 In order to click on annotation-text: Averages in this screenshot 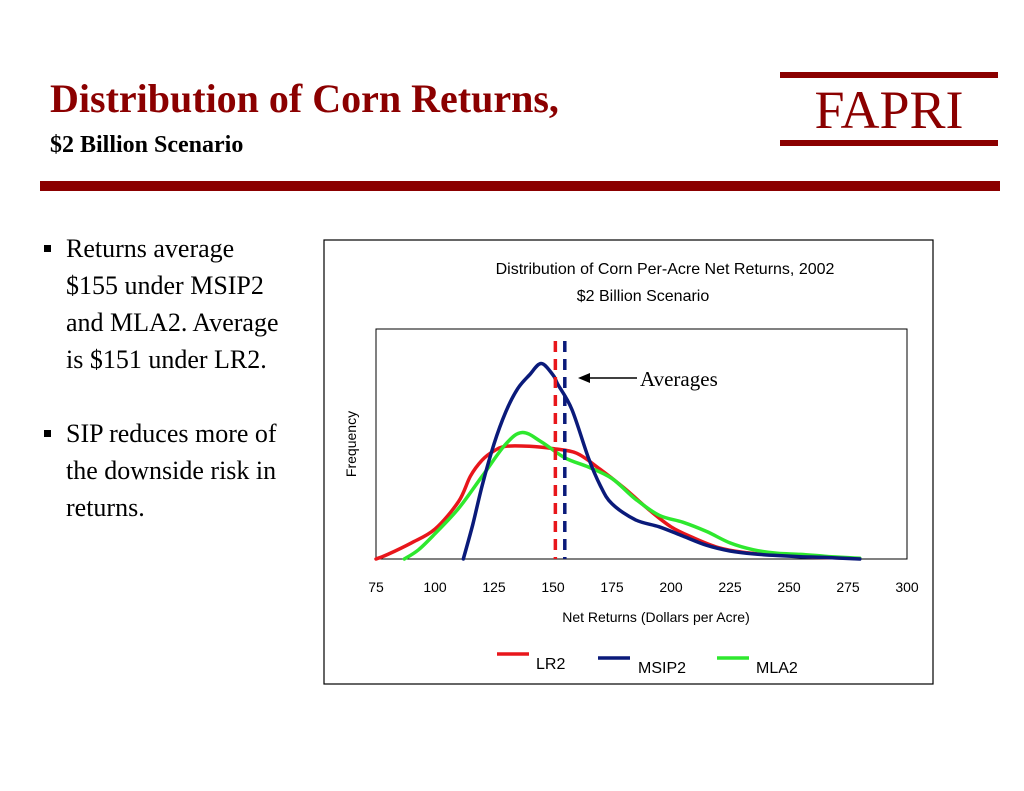, I will do `click(679, 379)`.